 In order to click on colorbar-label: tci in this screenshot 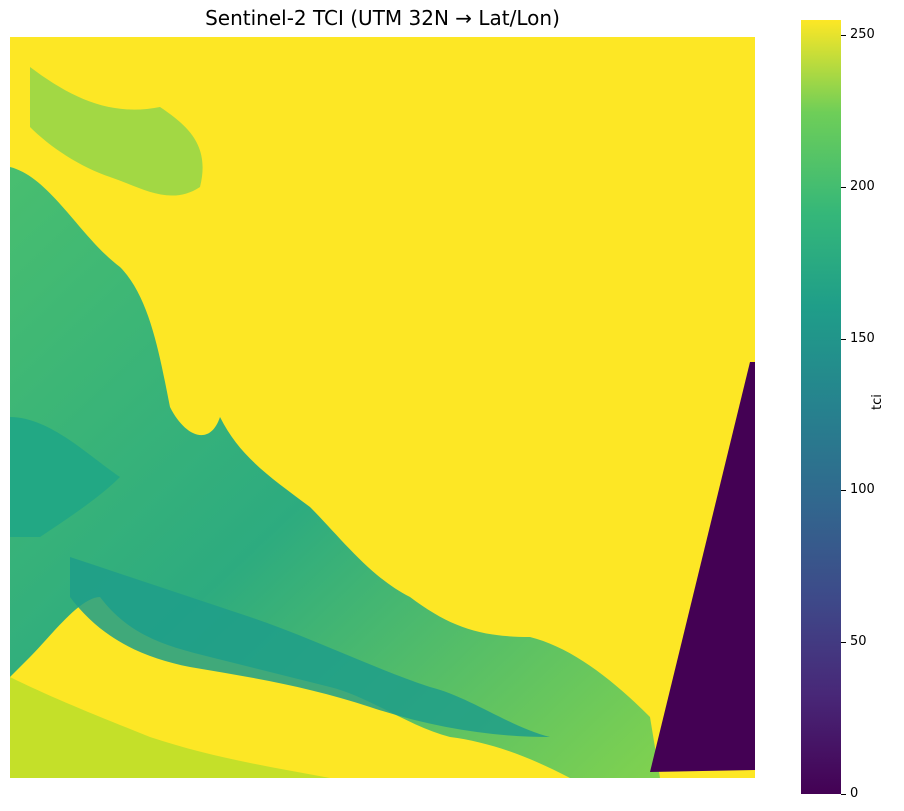, I will do `click(877, 402)`.